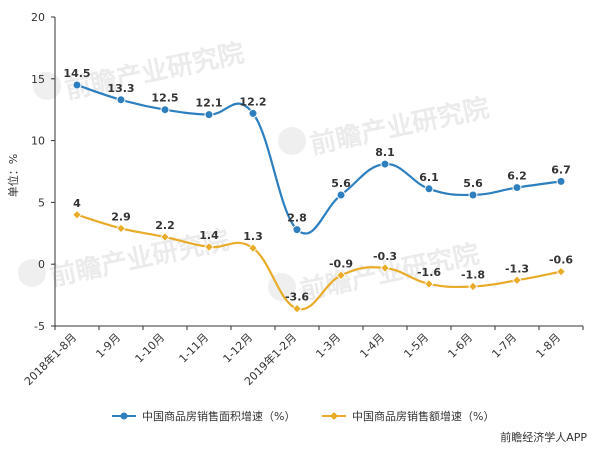 The width and height of the screenshot is (595, 451). Describe the element at coordinates (517, 268) in the screenshot. I see `data-label: -1.3` at that location.